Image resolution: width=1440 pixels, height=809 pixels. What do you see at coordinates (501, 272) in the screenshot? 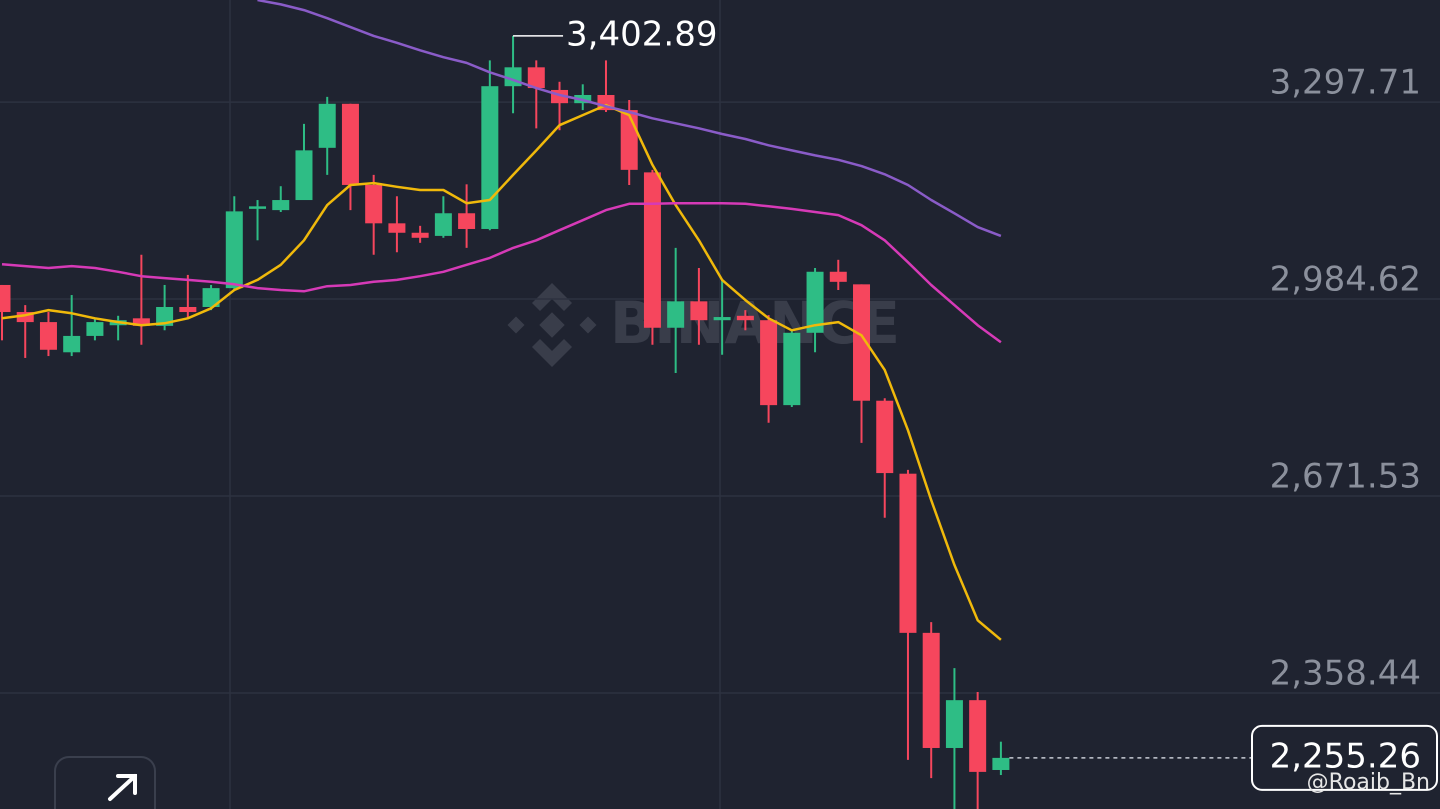
I see `ma-line` at bounding box center [501, 272].